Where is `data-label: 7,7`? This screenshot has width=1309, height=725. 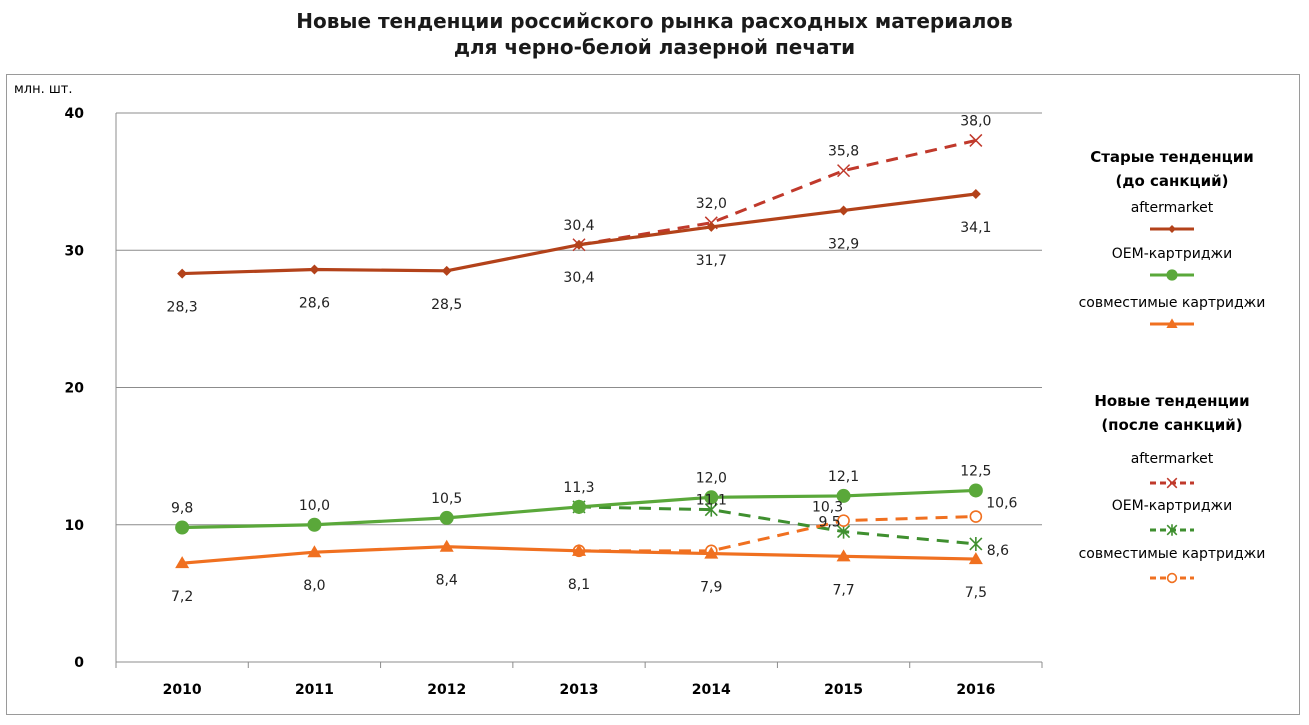
data-label: 7,7 is located at coordinates (843, 590).